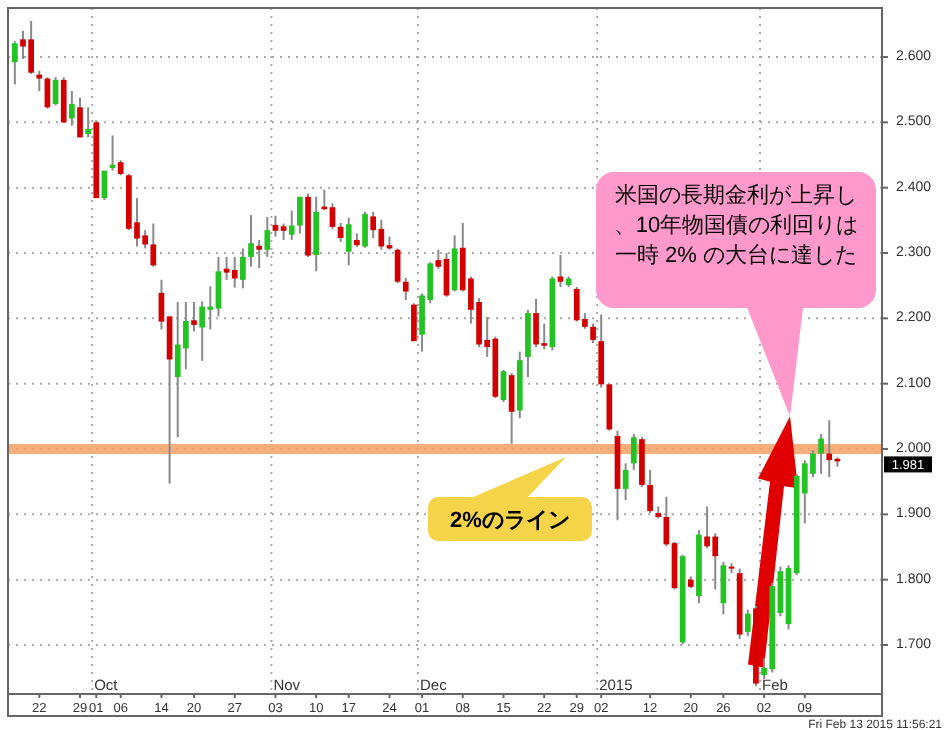  What do you see at coordinates (736, 225) in the screenshot?
I see `annotation: 米国の長期金利が上昇し、10年物国債の利回りは一時 2% の大台に達した` at bounding box center [736, 225].